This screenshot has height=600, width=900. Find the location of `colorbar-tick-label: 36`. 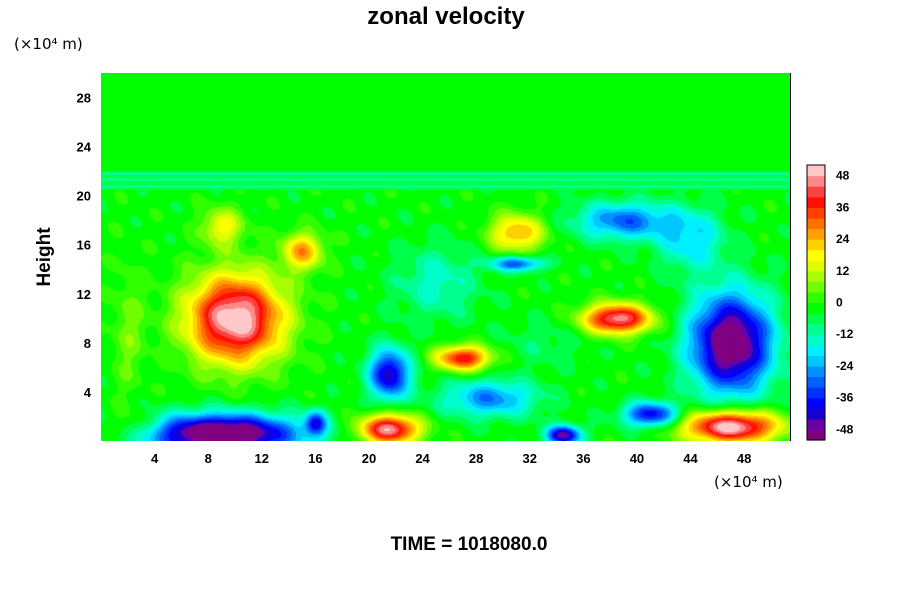

colorbar-tick-label: 36 is located at coordinates (843, 207).